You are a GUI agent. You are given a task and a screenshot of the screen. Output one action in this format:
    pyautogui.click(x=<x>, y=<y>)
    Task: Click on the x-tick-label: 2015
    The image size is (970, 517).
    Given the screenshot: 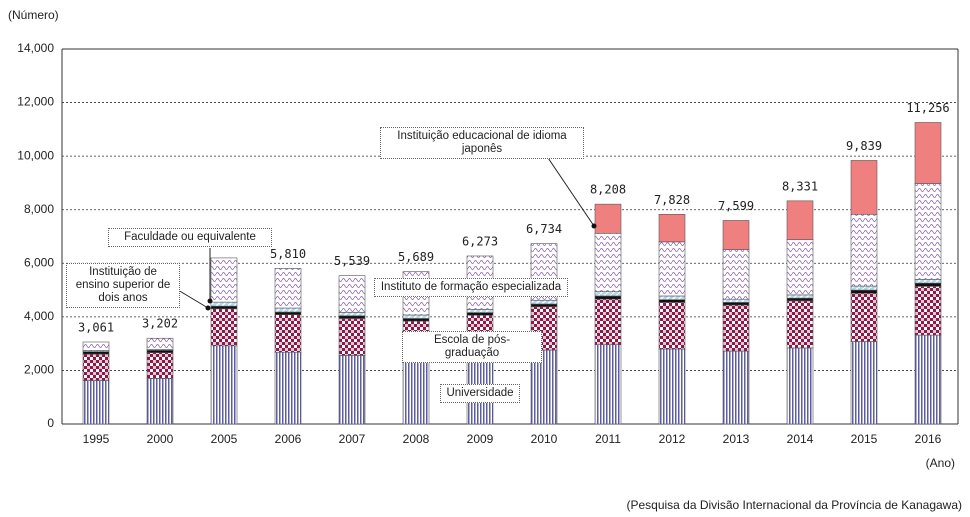 What is the action you would take?
    pyautogui.click(x=864, y=439)
    